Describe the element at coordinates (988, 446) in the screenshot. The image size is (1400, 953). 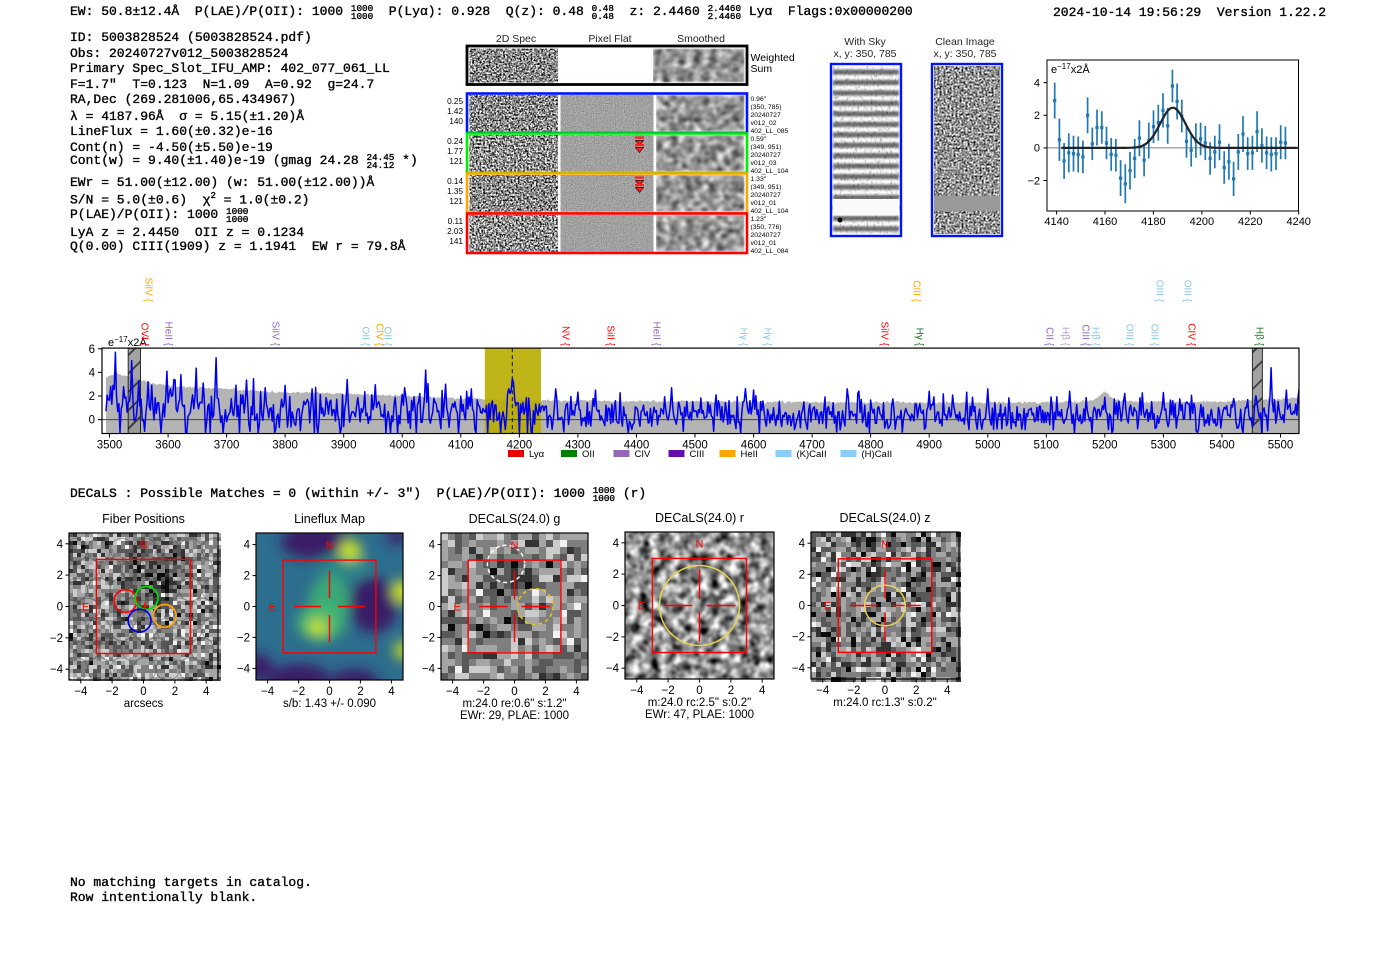
I see `svg-text: 5000` at that location.